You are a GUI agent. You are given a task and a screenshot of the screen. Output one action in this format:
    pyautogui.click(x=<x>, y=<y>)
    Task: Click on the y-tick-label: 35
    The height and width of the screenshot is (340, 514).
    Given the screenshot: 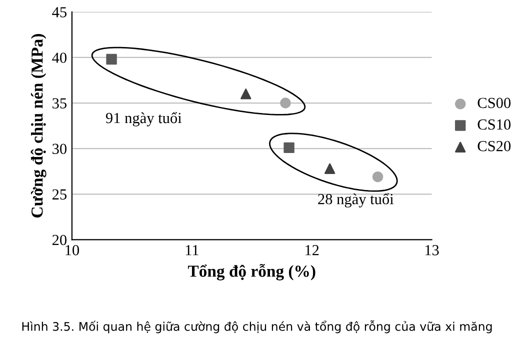 What is the action you would take?
    pyautogui.click(x=59, y=103)
    